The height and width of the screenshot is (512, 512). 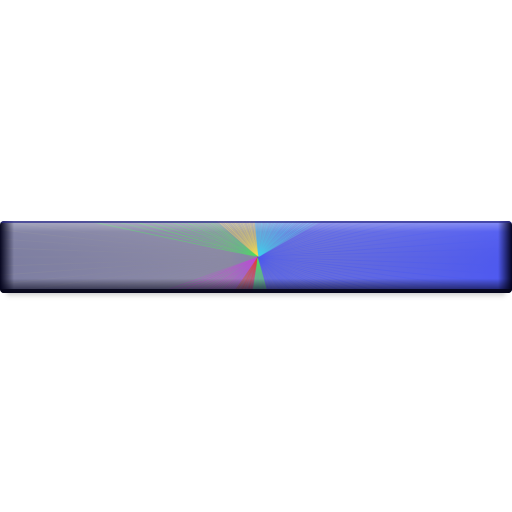 I want to click on bar-bottom-edge, so click(x=256, y=291).